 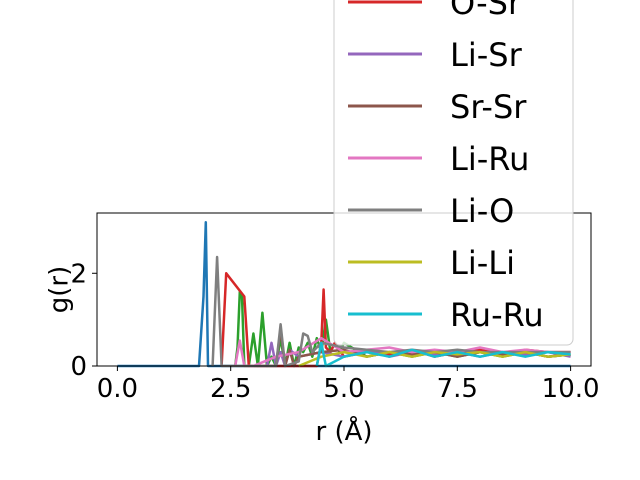 I want to click on x-tick-label: 7.5, so click(x=457, y=389).